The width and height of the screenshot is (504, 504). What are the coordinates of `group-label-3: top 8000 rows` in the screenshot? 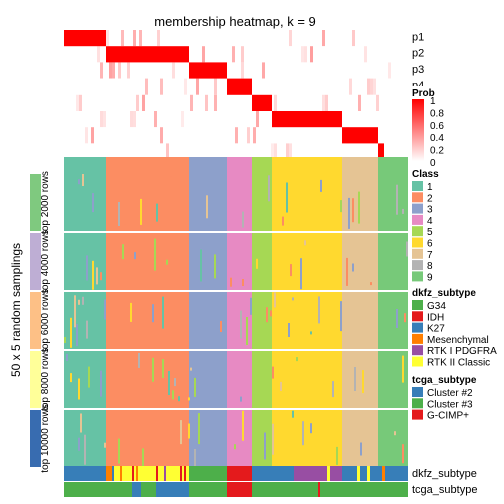 It's located at (45, 379).